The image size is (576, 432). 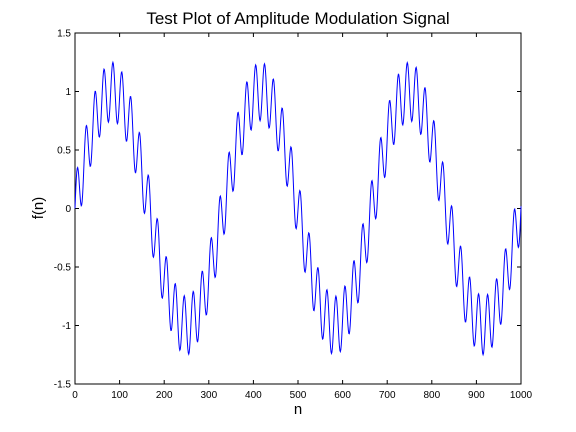 I want to click on x-tick-label: 200, so click(x=164, y=395).